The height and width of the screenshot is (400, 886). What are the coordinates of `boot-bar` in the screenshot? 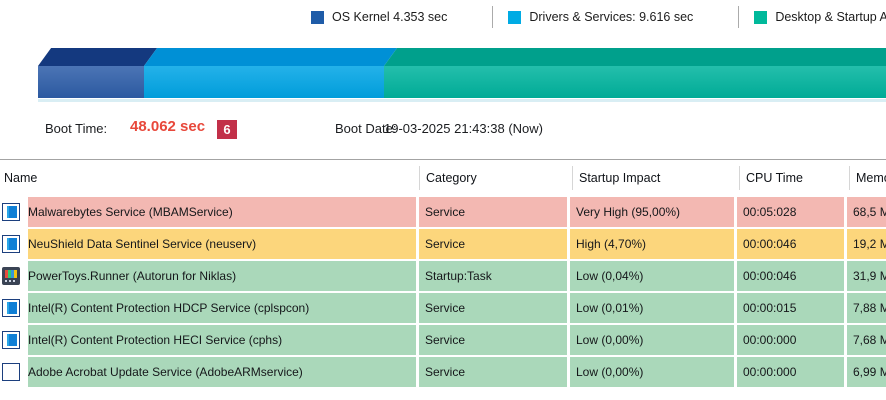 It's located at (462, 82).